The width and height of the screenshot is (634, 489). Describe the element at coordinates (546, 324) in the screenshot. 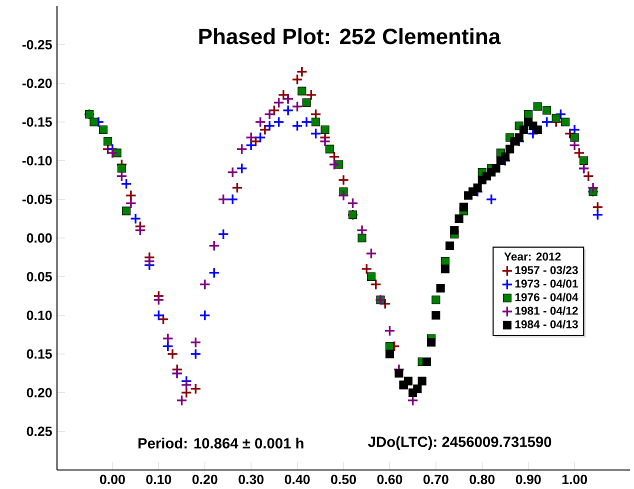

I see `legend-label: 1984 - 04/13` at that location.